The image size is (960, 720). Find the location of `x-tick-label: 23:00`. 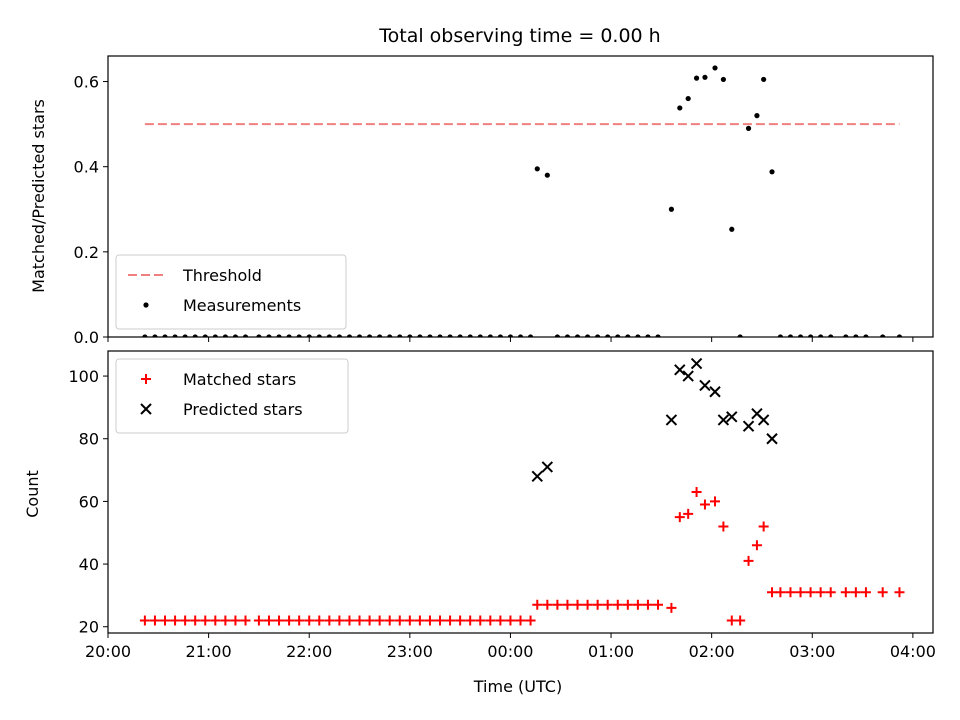

x-tick-label: 23:00 is located at coordinates (410, 651).